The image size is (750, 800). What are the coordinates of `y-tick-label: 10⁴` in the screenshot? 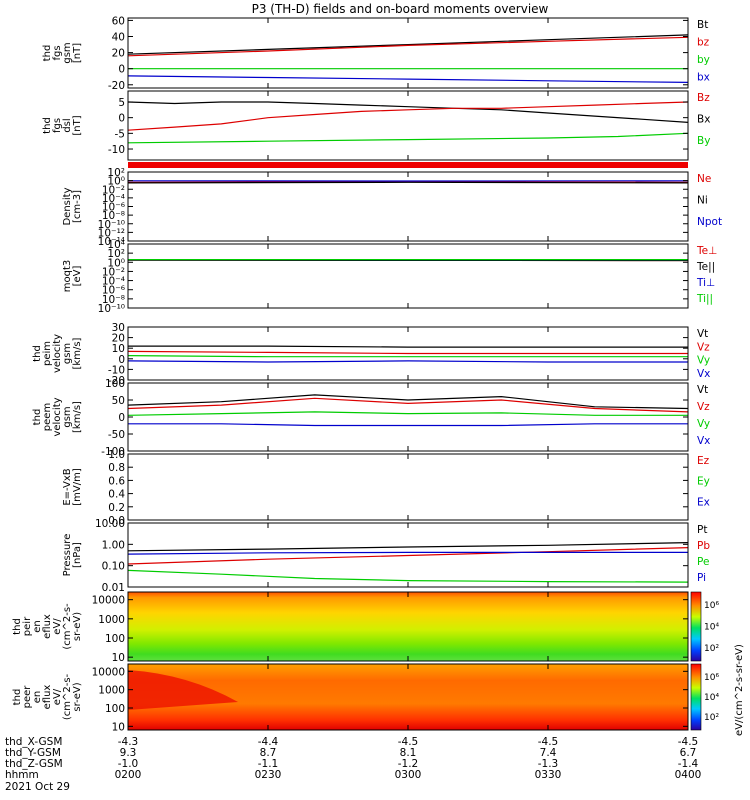 It's located at (116, 245).